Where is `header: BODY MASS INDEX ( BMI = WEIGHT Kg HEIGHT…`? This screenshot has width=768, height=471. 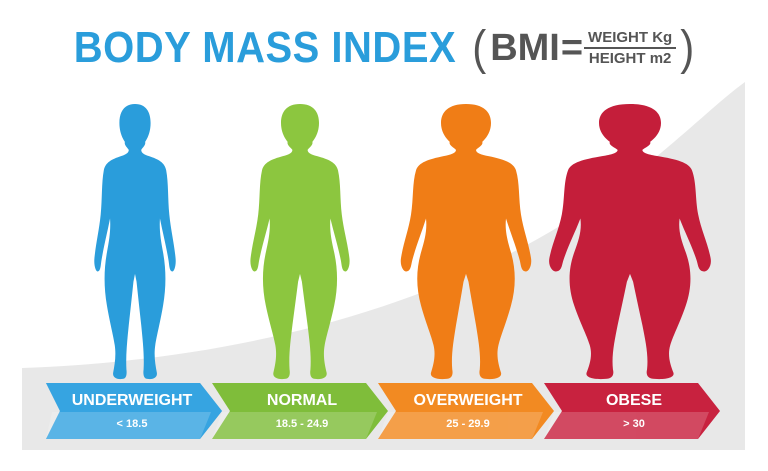 header: BODY MASS INDEX ( BMI = WEIGHT Kg HEIGHT… is located at coordinates (384, 48).